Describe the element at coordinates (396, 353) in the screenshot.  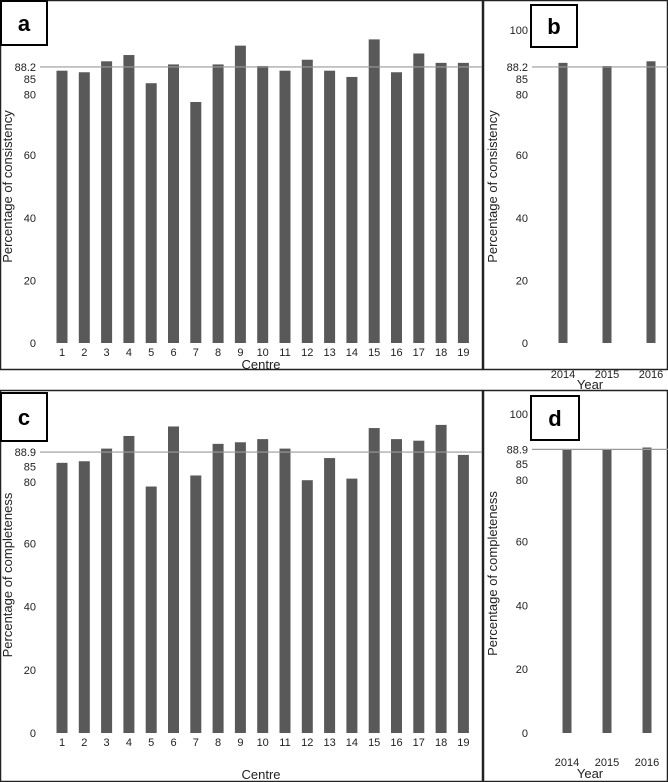
I see `x-tick-label: 16` at that location.